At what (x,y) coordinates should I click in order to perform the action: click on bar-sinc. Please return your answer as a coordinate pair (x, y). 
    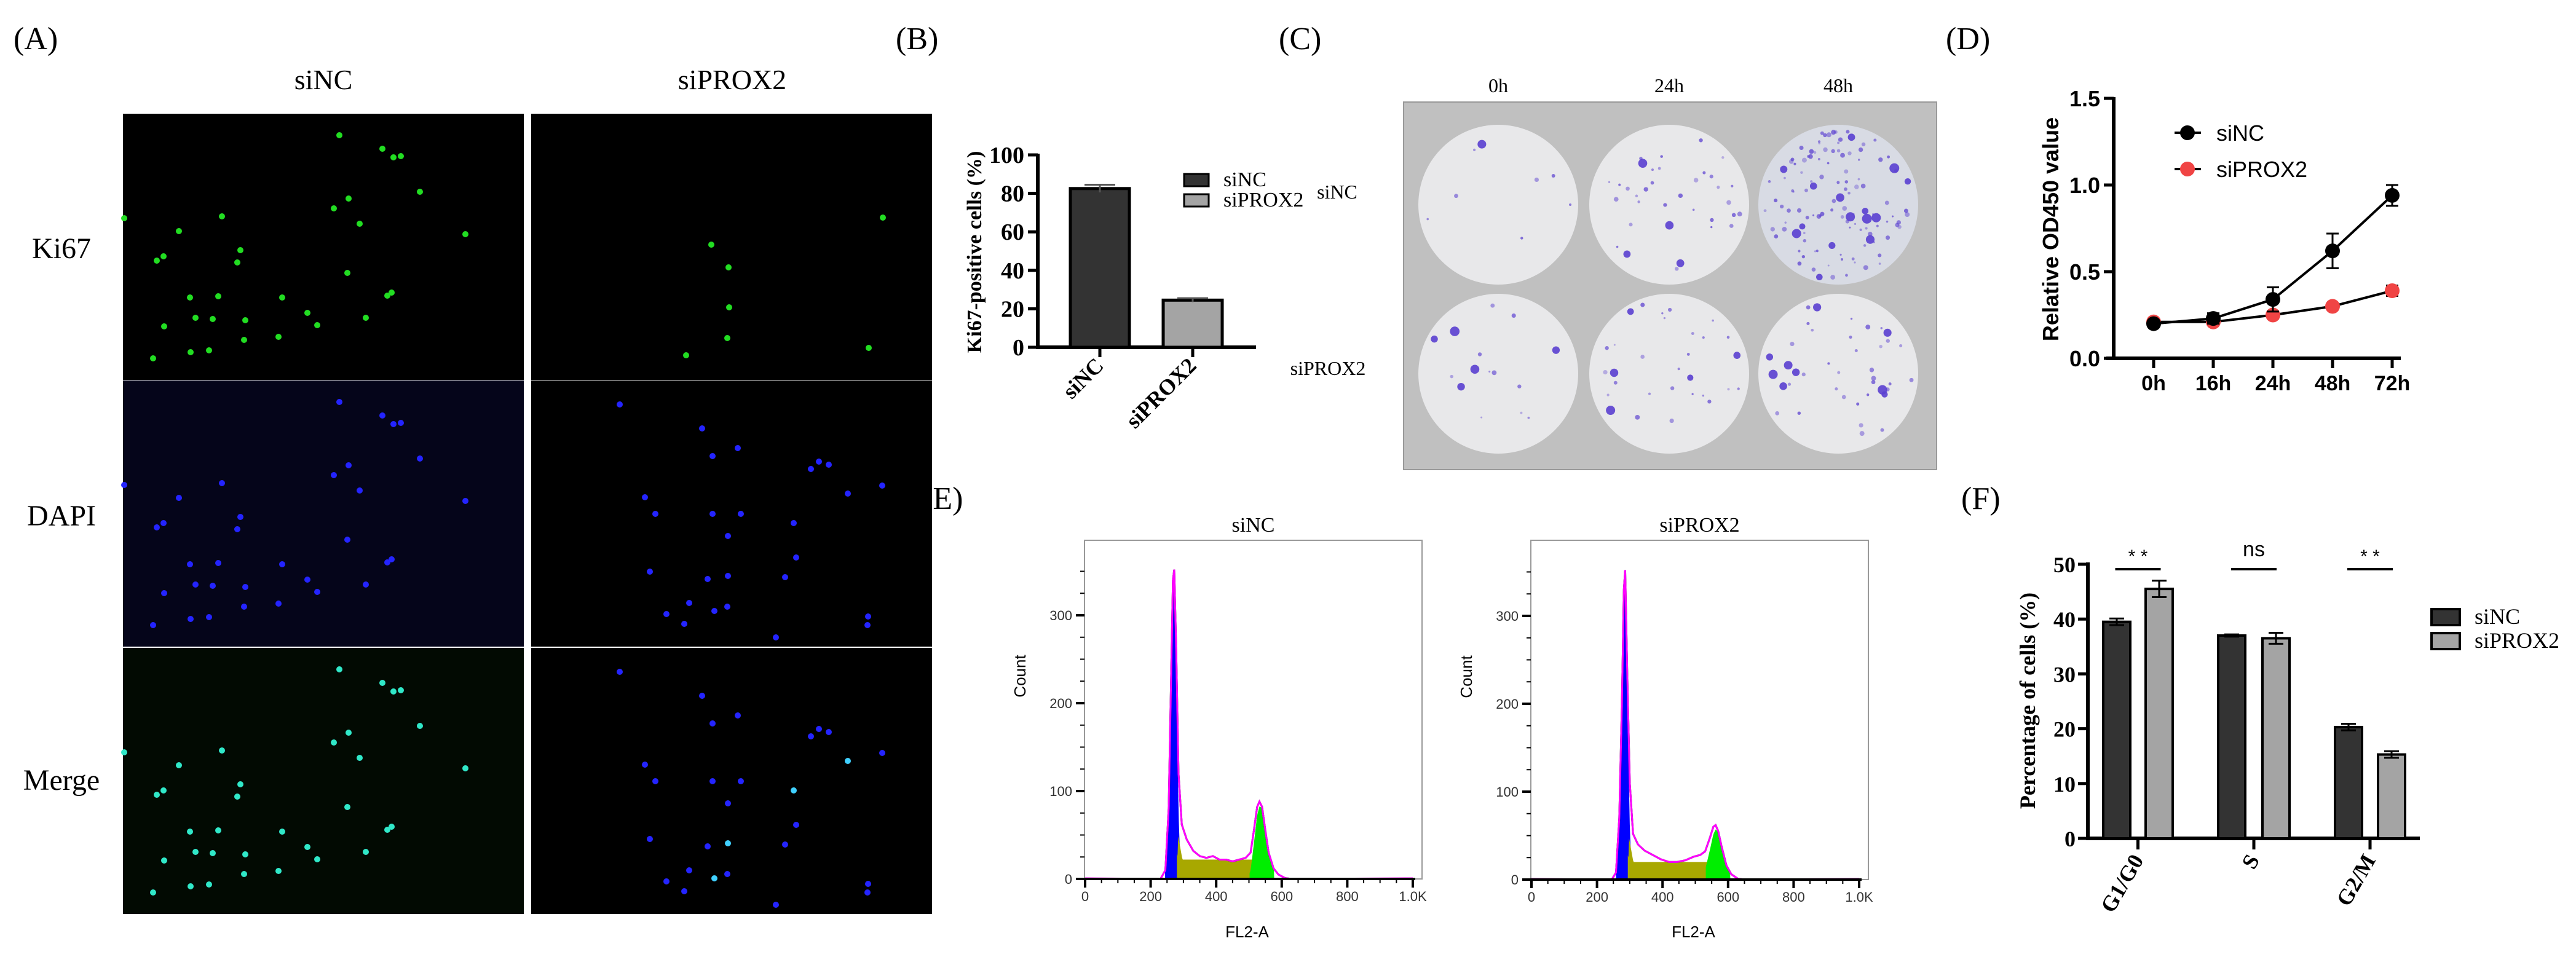
    Looking at the image, I should click on (1100, 268).